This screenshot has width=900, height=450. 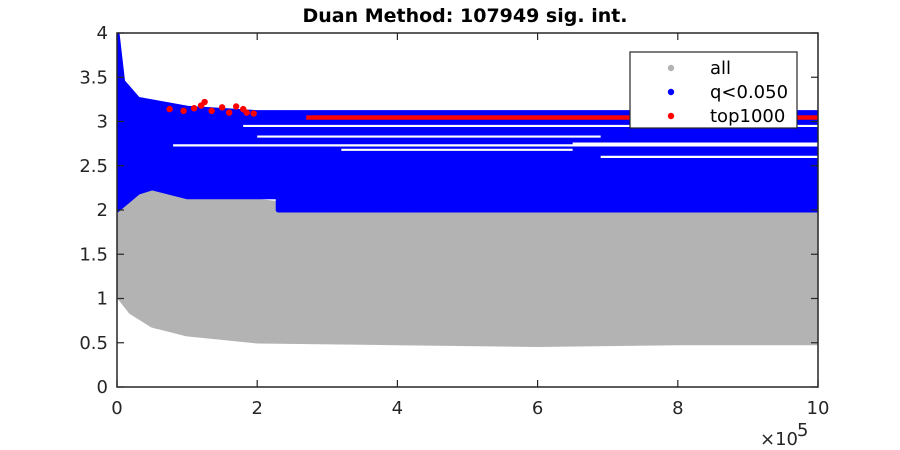 I want to click on y-tick-label: 4, so click(x=102, y=33).